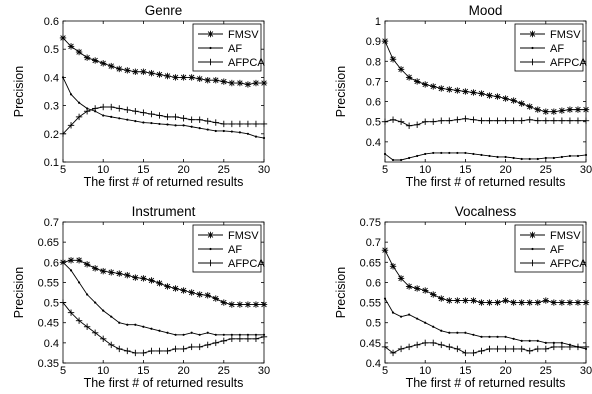  I want to click on x-tick-label: 5, so click(63, 170).